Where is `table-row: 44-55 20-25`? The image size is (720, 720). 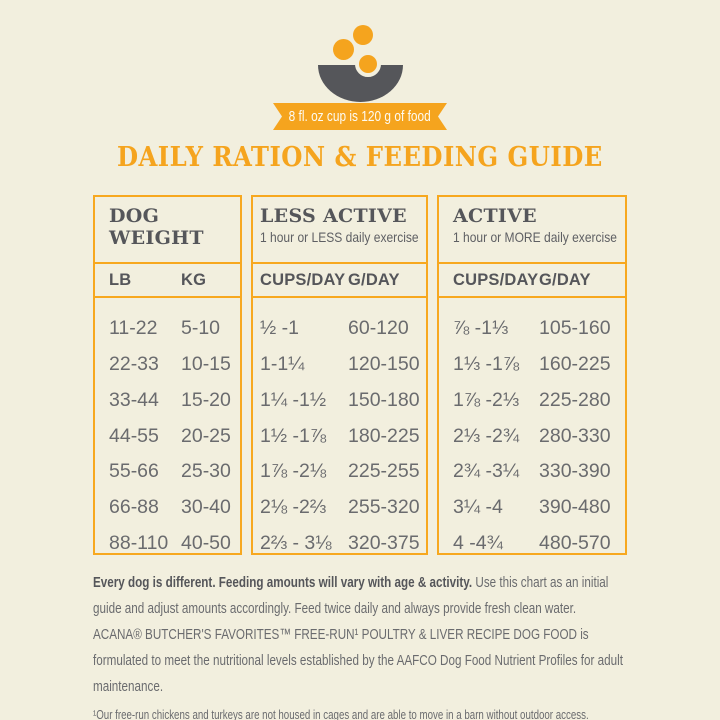 table-row: 44-55 20-25 is located at coordinates (167, 436).